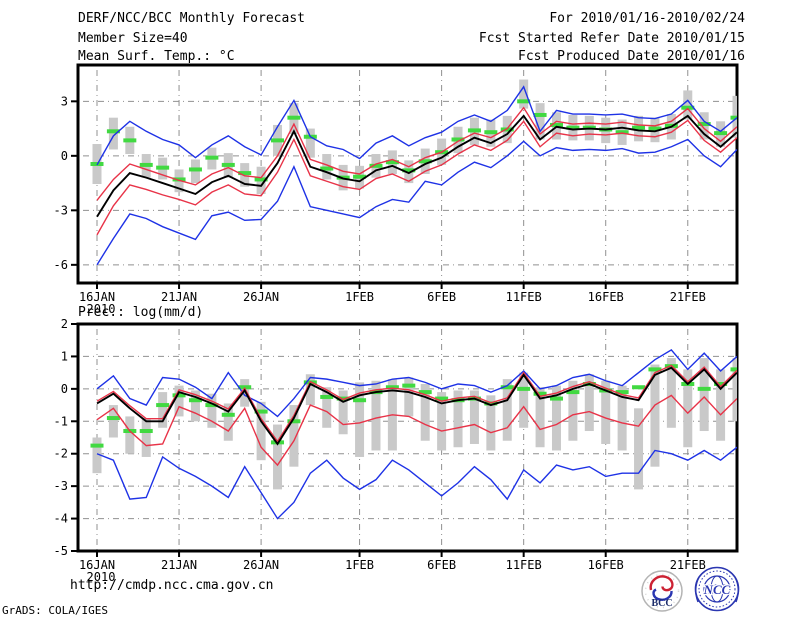  Describe the element at coordinates (631, 56) in the screenshot. I see `produced-date-label: Fcst Produced Date 2010/01/16` at that location.